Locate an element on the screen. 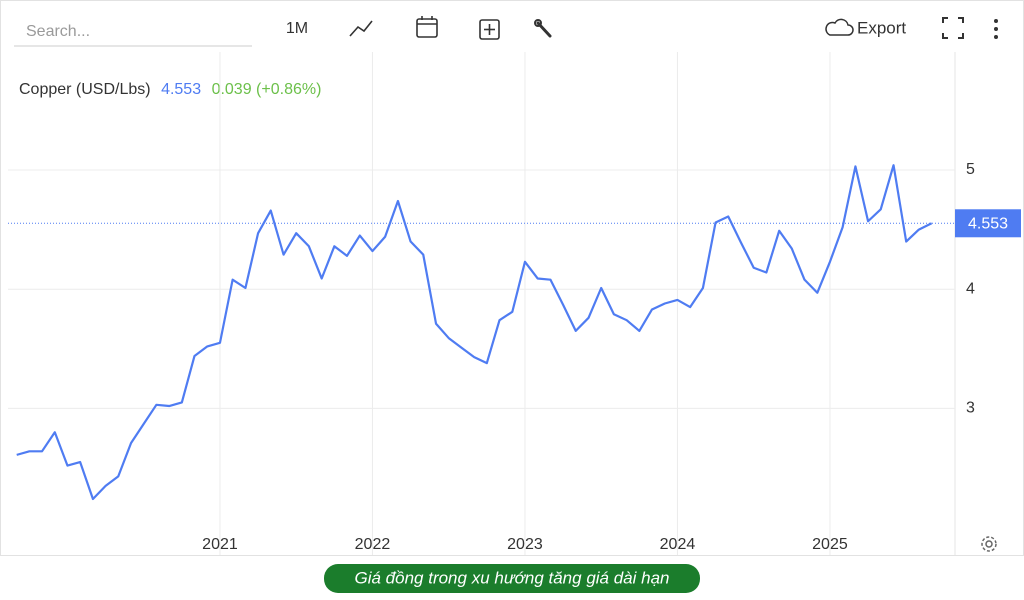 The height and width of the screenshot is (600, 1024). legend: Copper (USD/Lbs) 4.553 0.039 (+0.86%) is located at coordinates (170, 89).